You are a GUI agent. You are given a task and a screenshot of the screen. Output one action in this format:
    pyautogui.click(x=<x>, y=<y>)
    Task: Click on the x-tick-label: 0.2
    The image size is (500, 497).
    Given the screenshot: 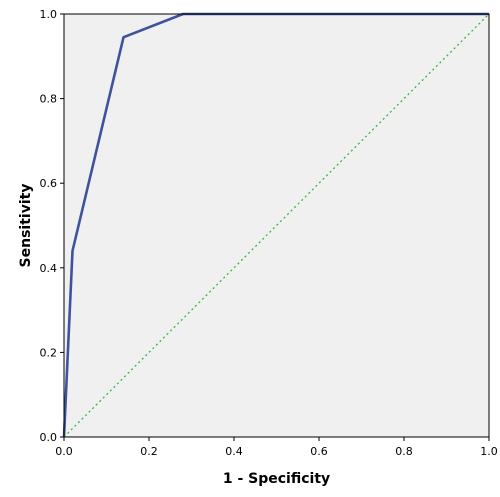 What is the action you would take?
    pyautogui.click(x=149, y=451)
    